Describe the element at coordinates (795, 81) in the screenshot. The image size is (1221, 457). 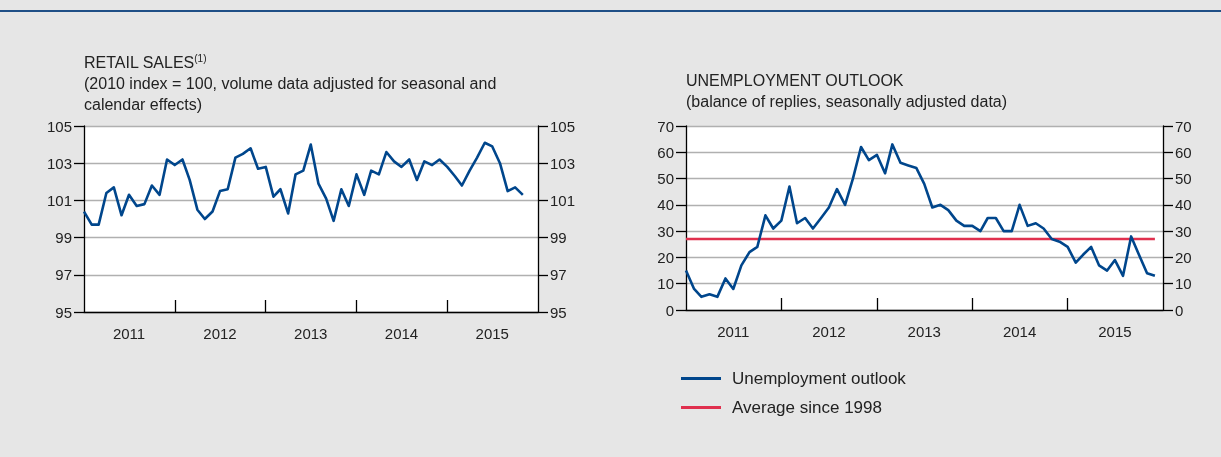
I see `chart-title: UNEMPLOYMENT OUTLOOK` at that location.